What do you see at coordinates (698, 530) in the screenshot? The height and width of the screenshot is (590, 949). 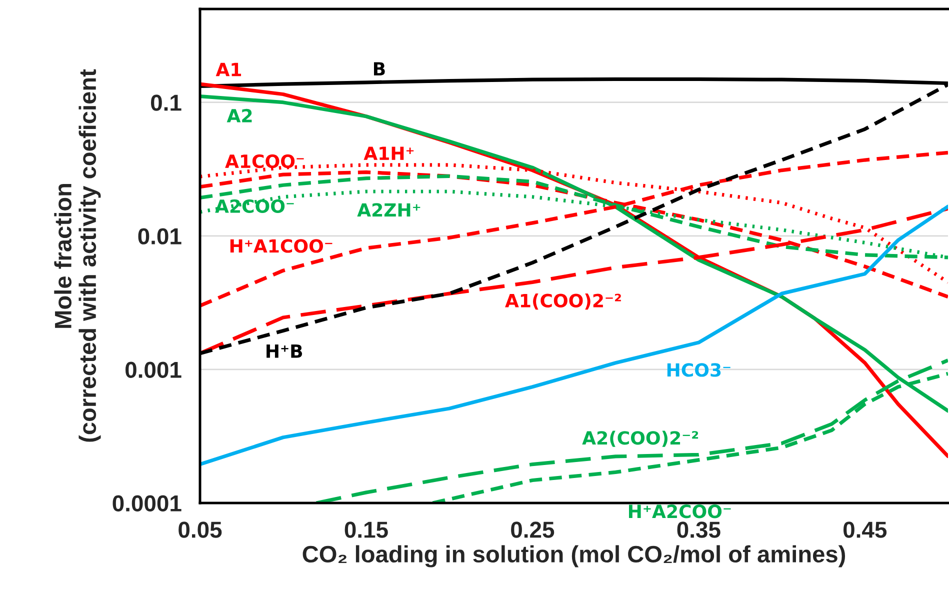 I see `x-tick-label: 0.35` at bounding box center [698, 530].